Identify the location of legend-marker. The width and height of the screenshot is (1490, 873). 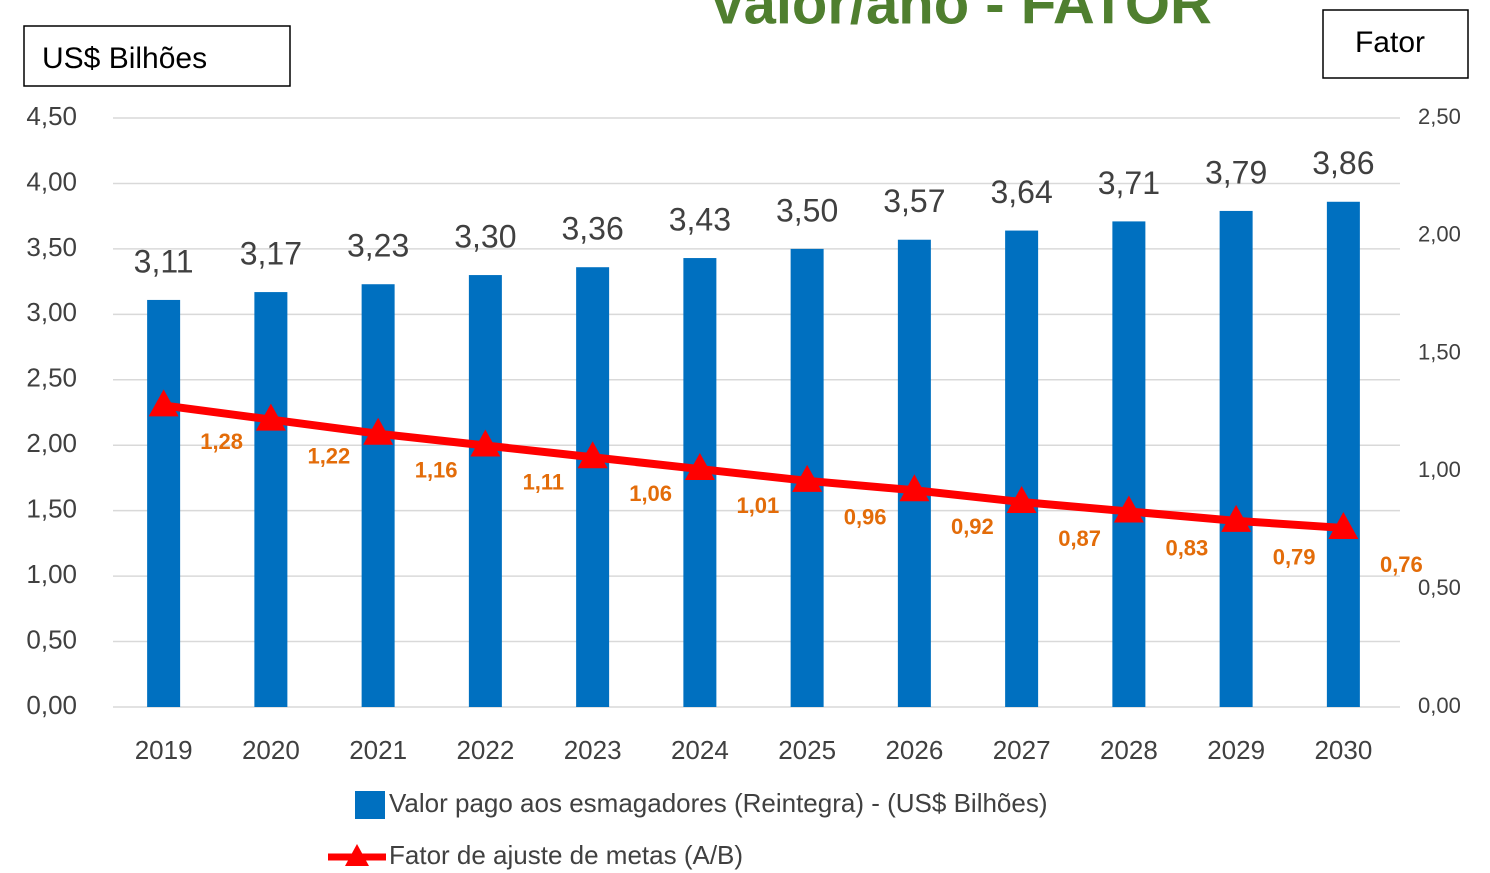
(357, 855).